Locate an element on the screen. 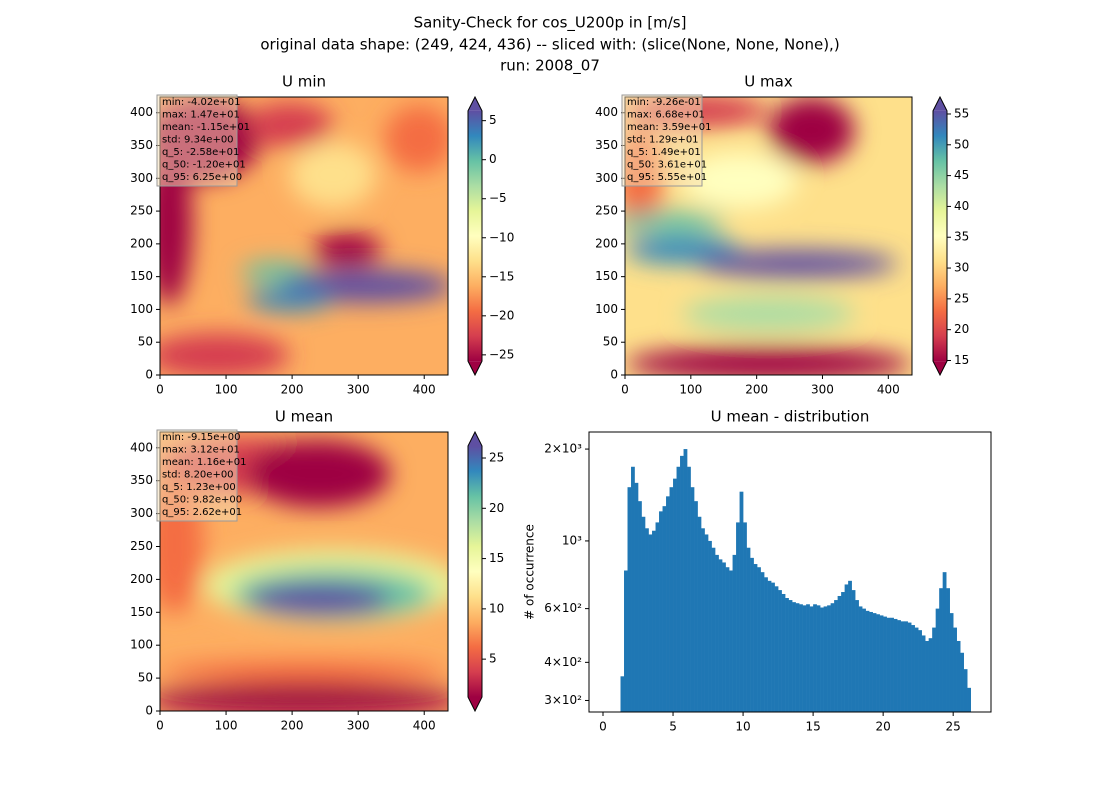 The image size is (1100, 800). stats-line: q_95: 2.62e+01 is located at coordinates (202, 512).